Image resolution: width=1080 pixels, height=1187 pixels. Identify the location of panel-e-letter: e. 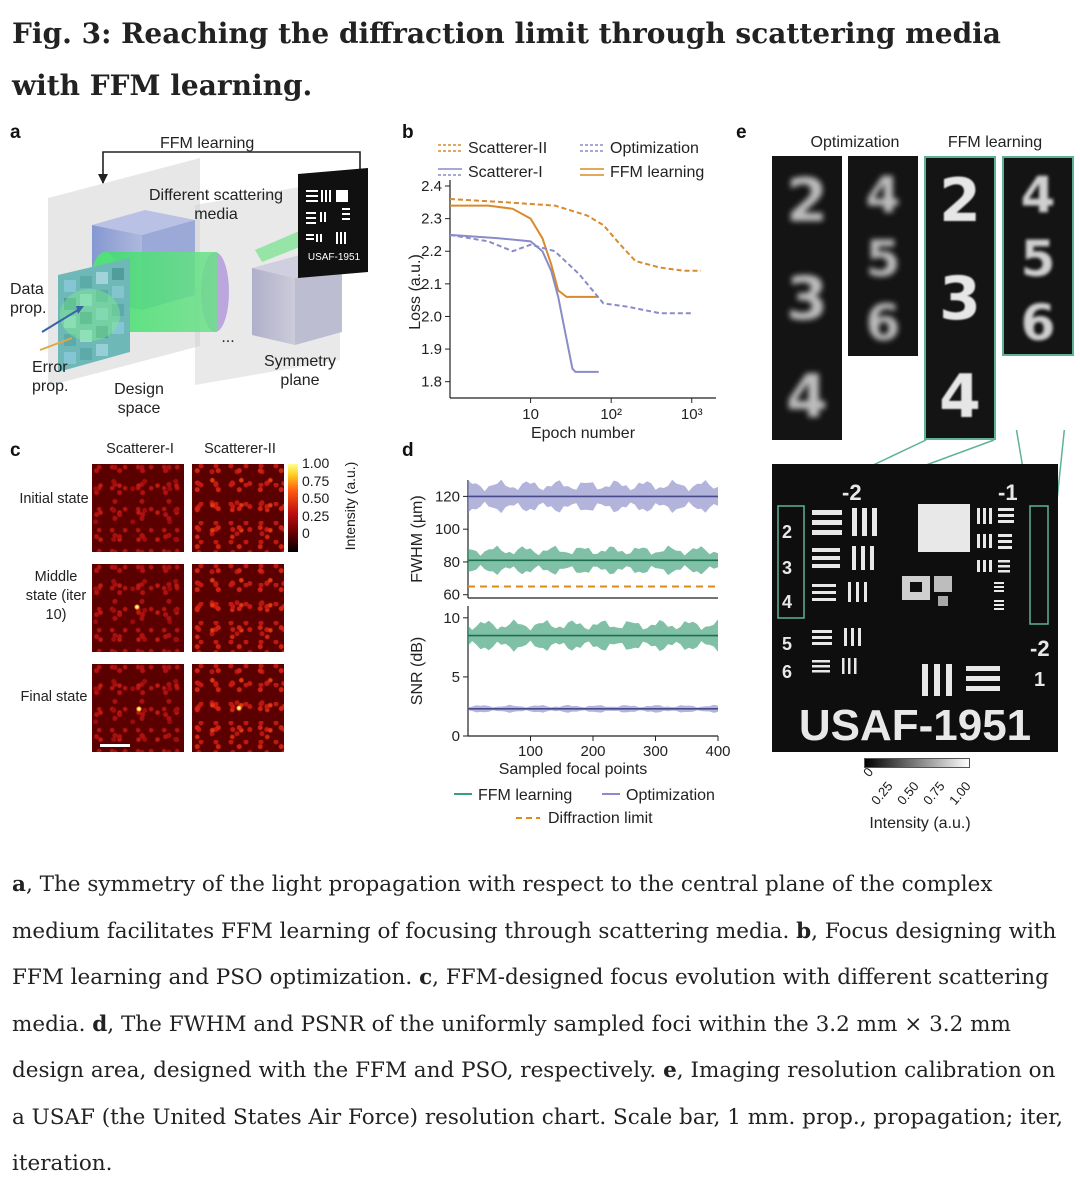
(741, 132).